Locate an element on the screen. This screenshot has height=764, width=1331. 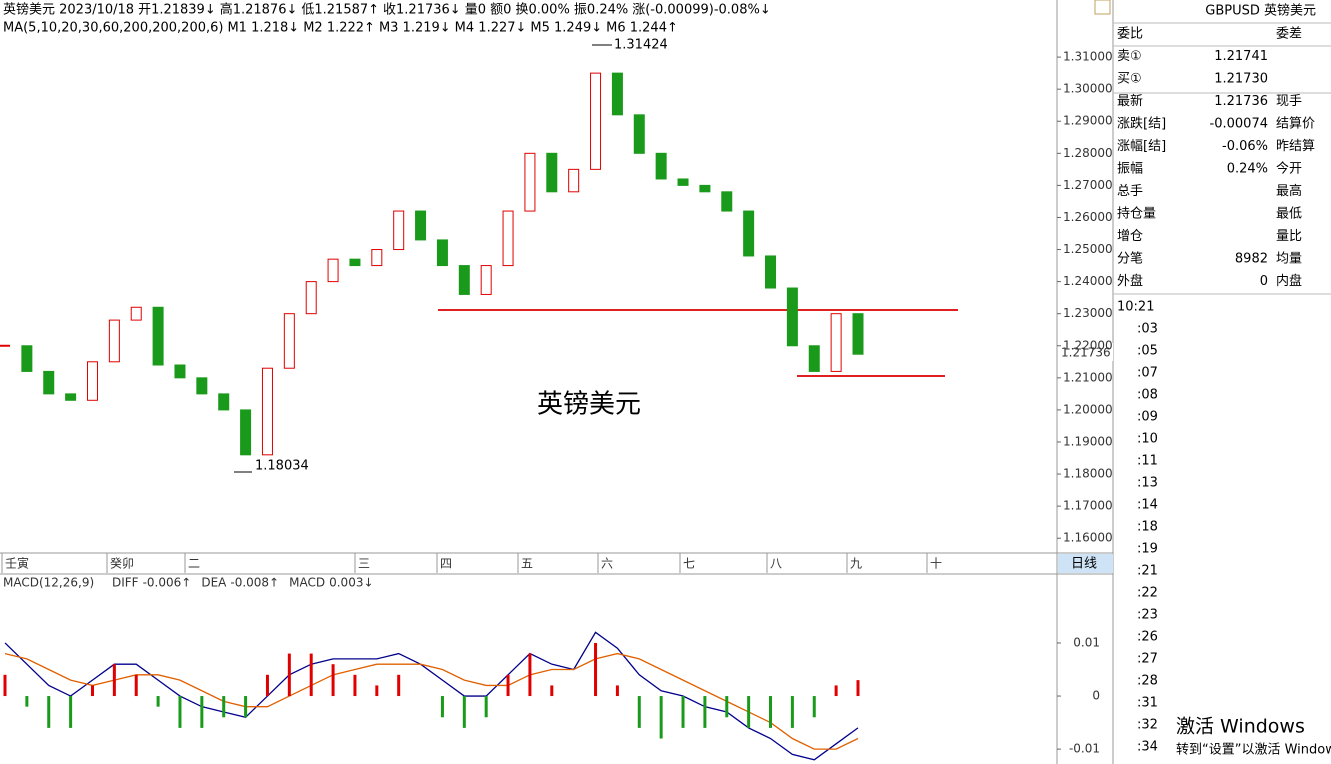
y-tick-label: 1.28000 is located at coordinates (1088, 153).